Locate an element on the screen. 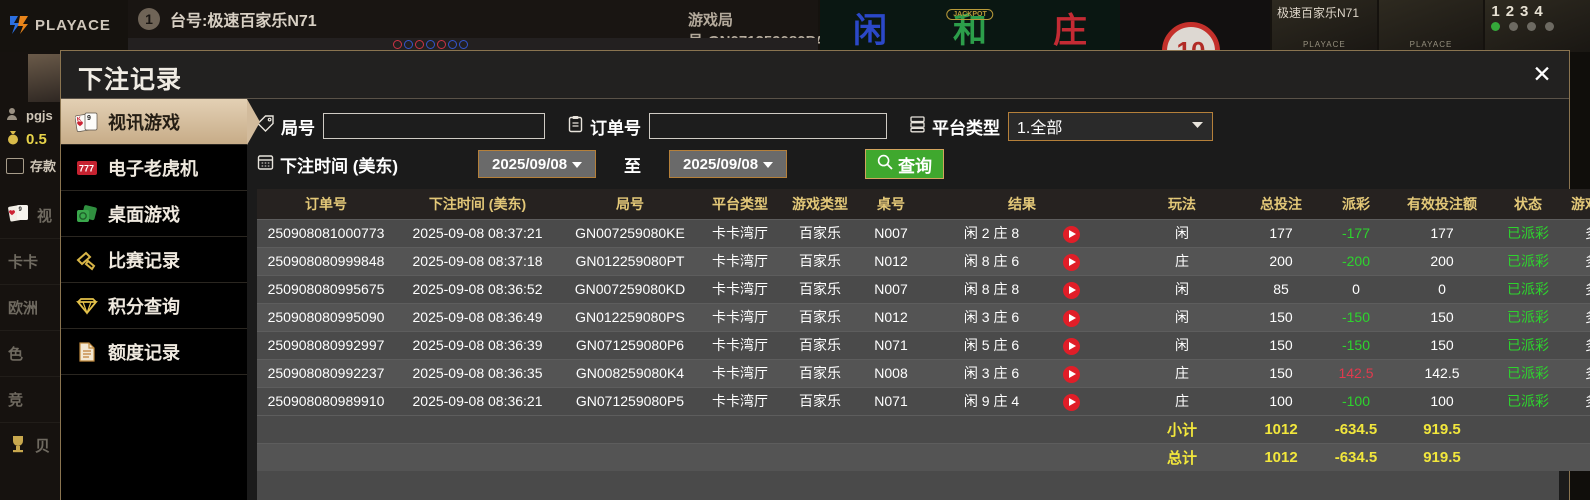 The image size is (1590, 500). table-cell: N007 is located at coordinates (891, 232).